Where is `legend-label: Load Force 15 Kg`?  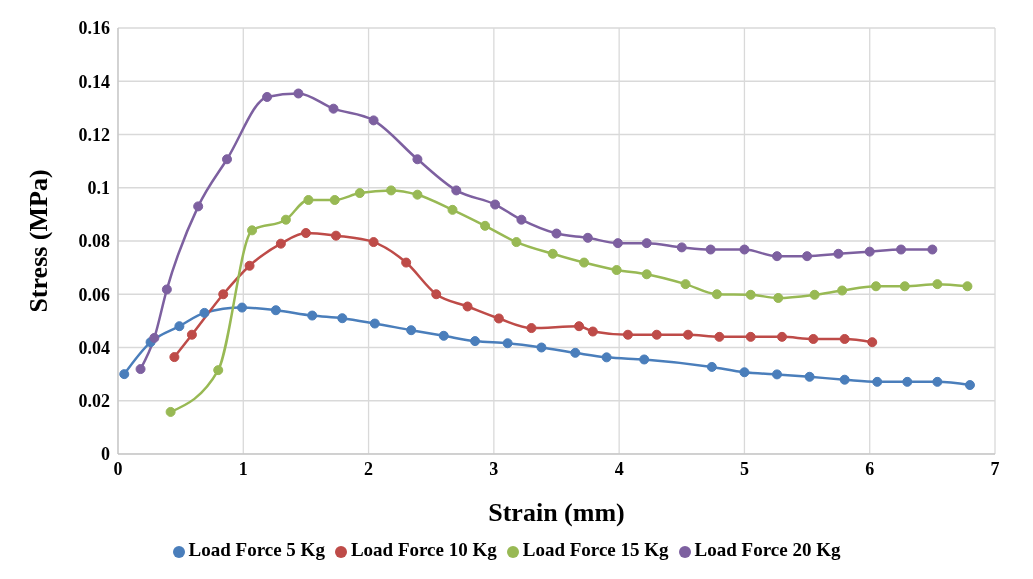
legend-label: Load Force 15 Kg is located at coordinates (595, 549).